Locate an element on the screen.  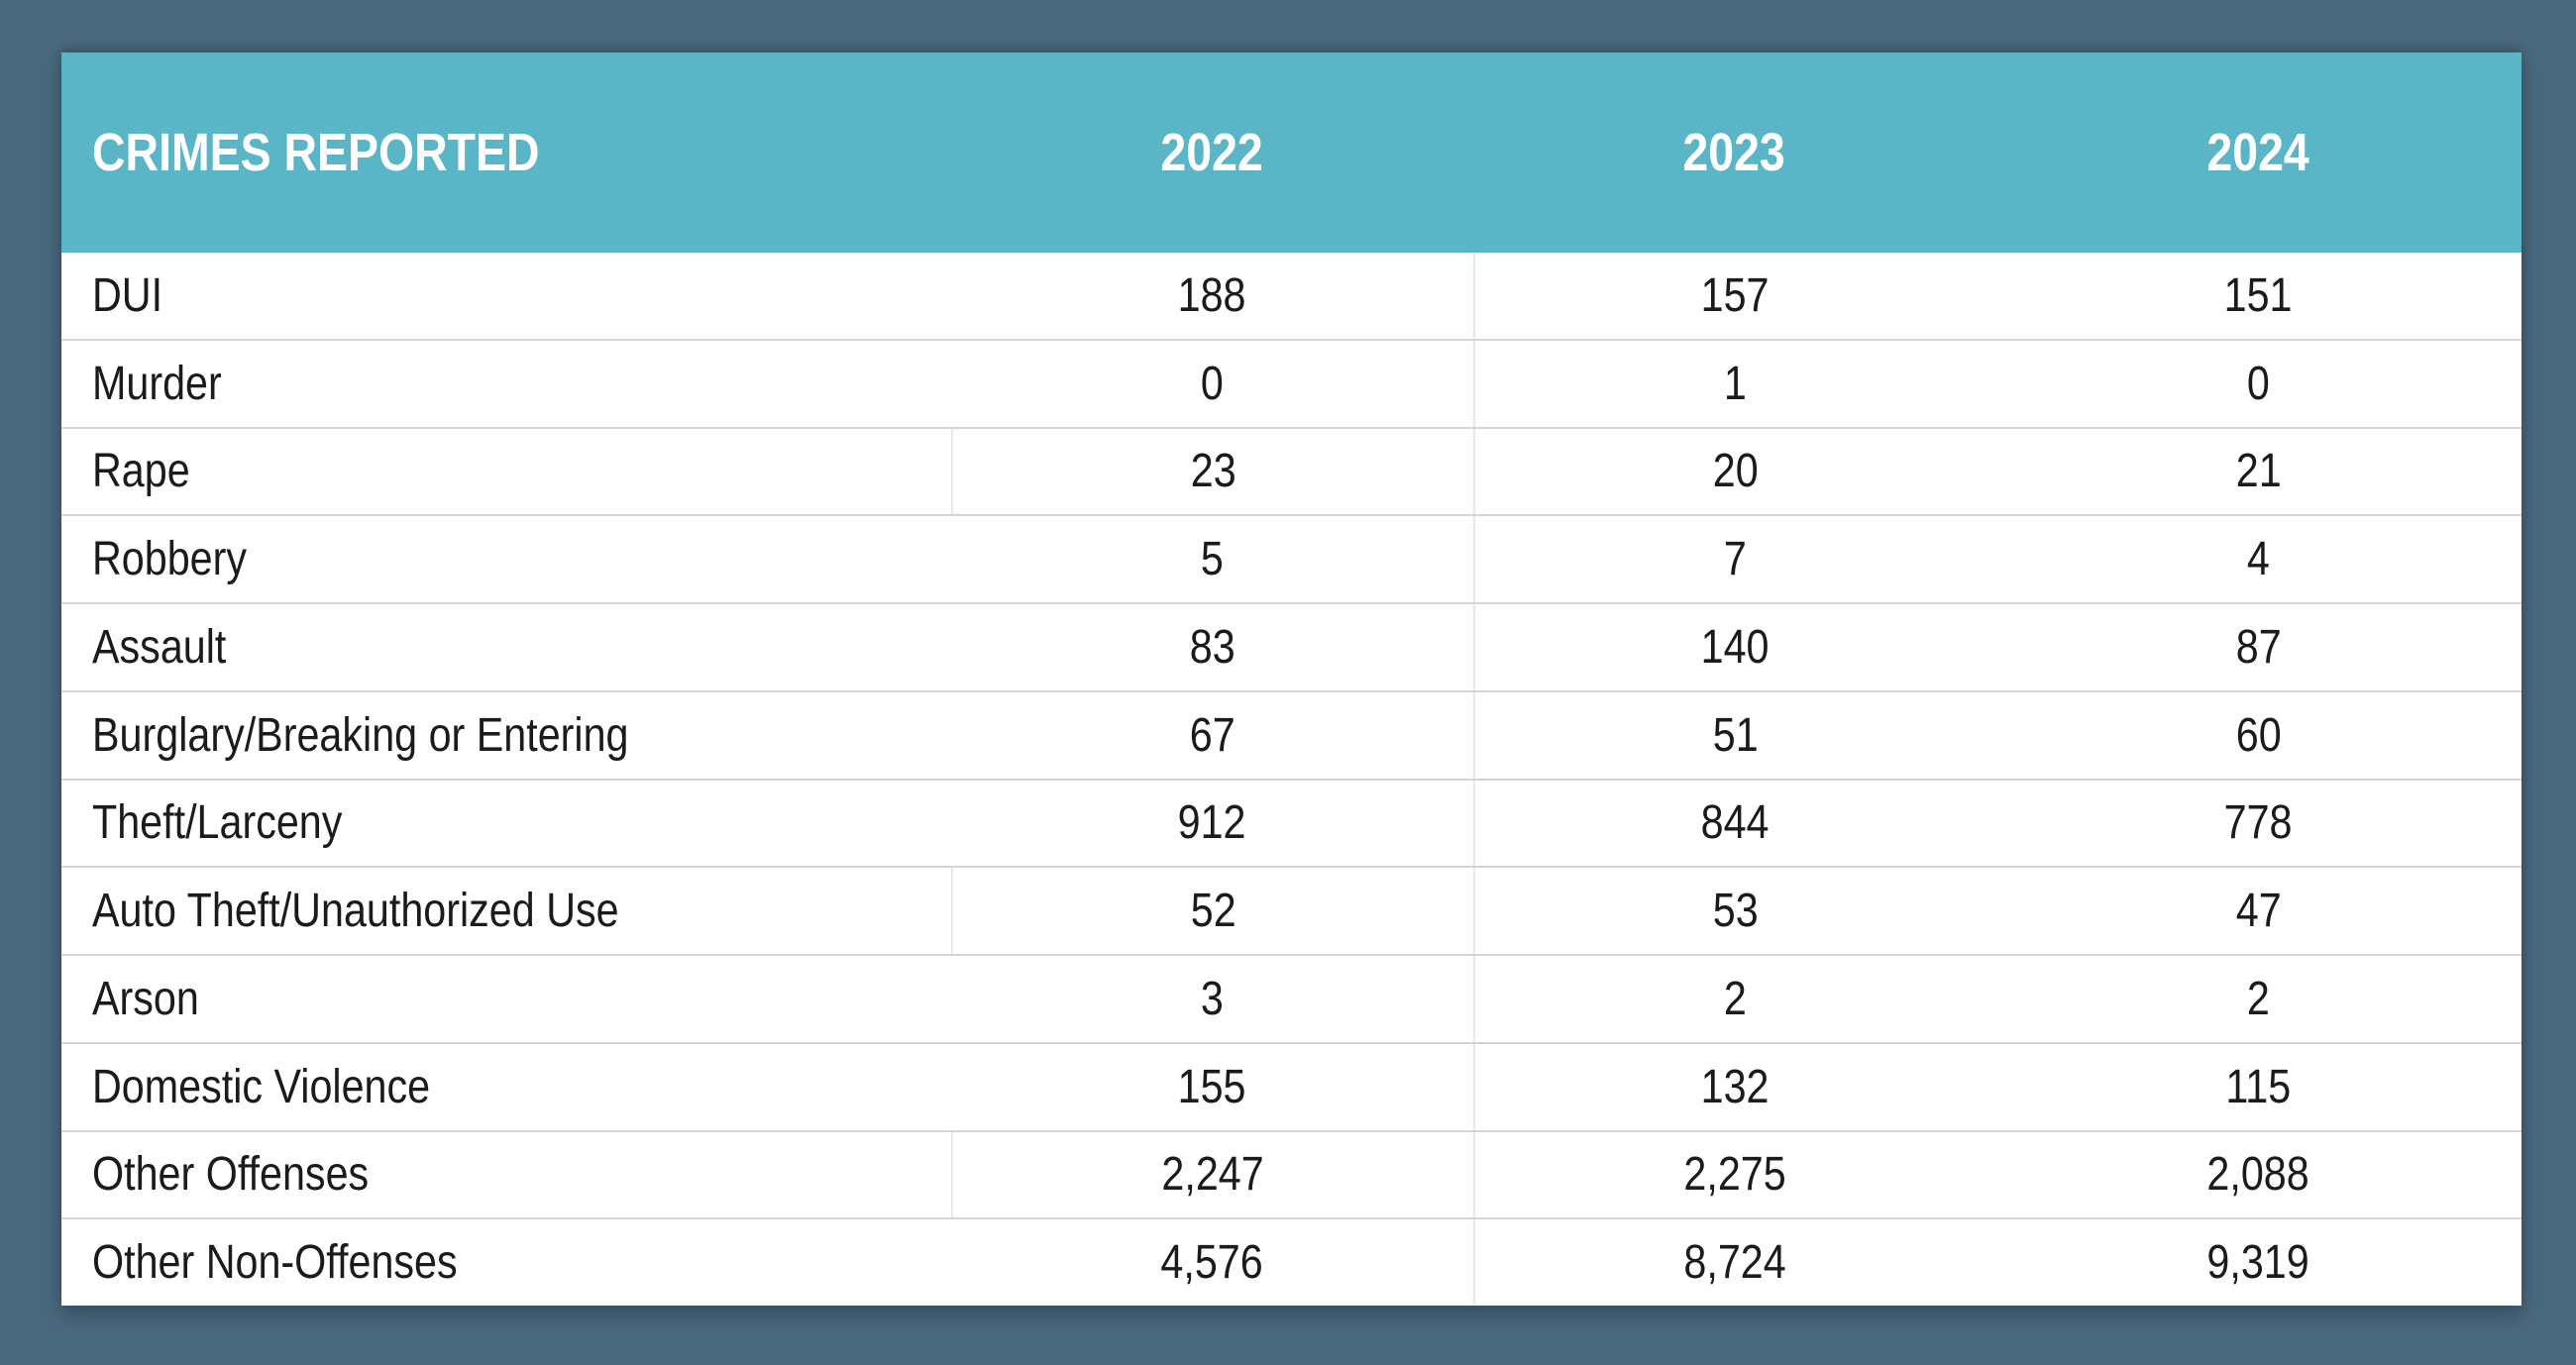
value-2022: 67 is located at coordinates (1212, 735).